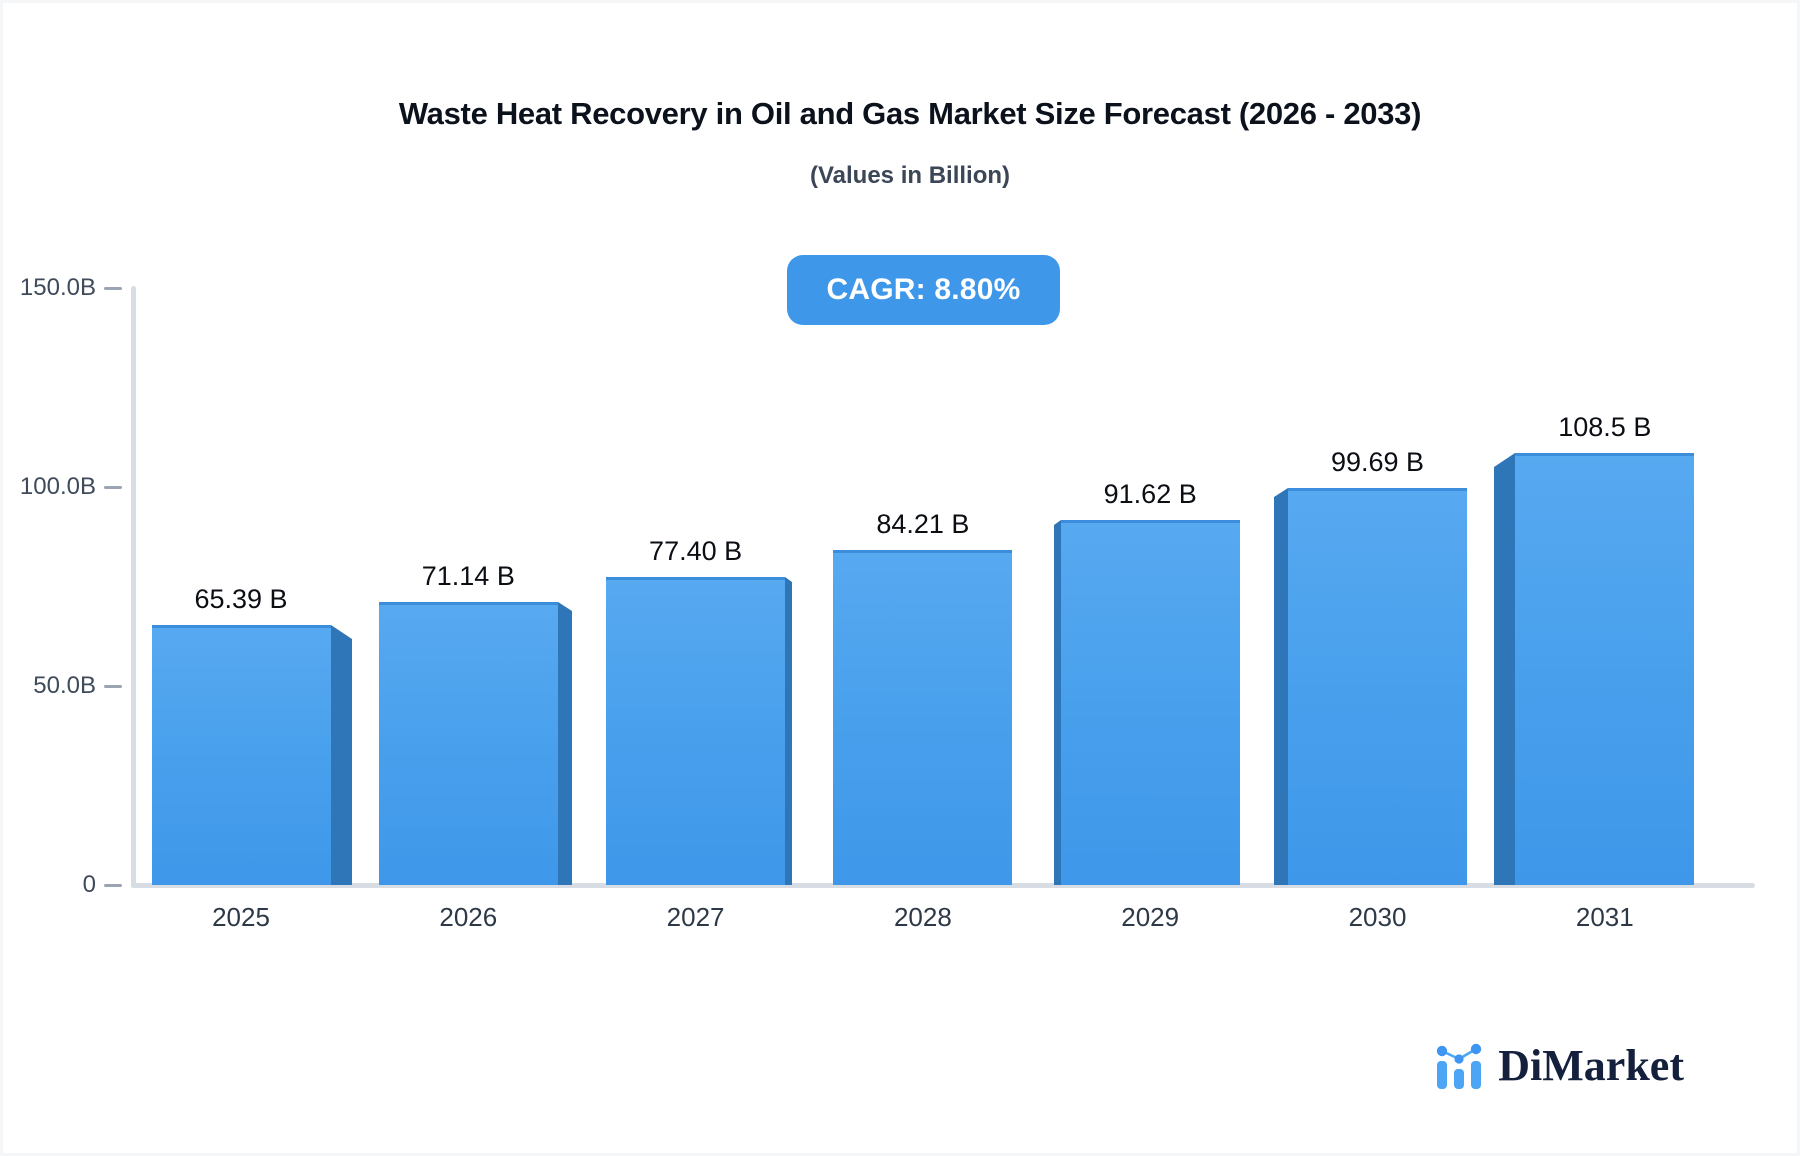 The width and height of the screenshot is (1800, 1156). Describe the element at coordinates (1605, 427) in the screenshot. I see `bar-value-label-2031: 108.5 B` at that location.